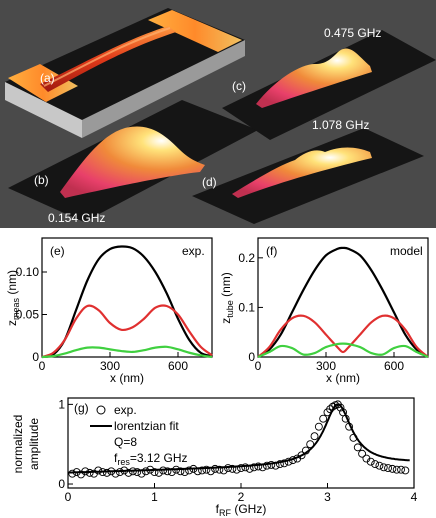 The width and height of the screenshot is (436, 518). I want to click on f-ytick-label: 0, so click(251, 357).